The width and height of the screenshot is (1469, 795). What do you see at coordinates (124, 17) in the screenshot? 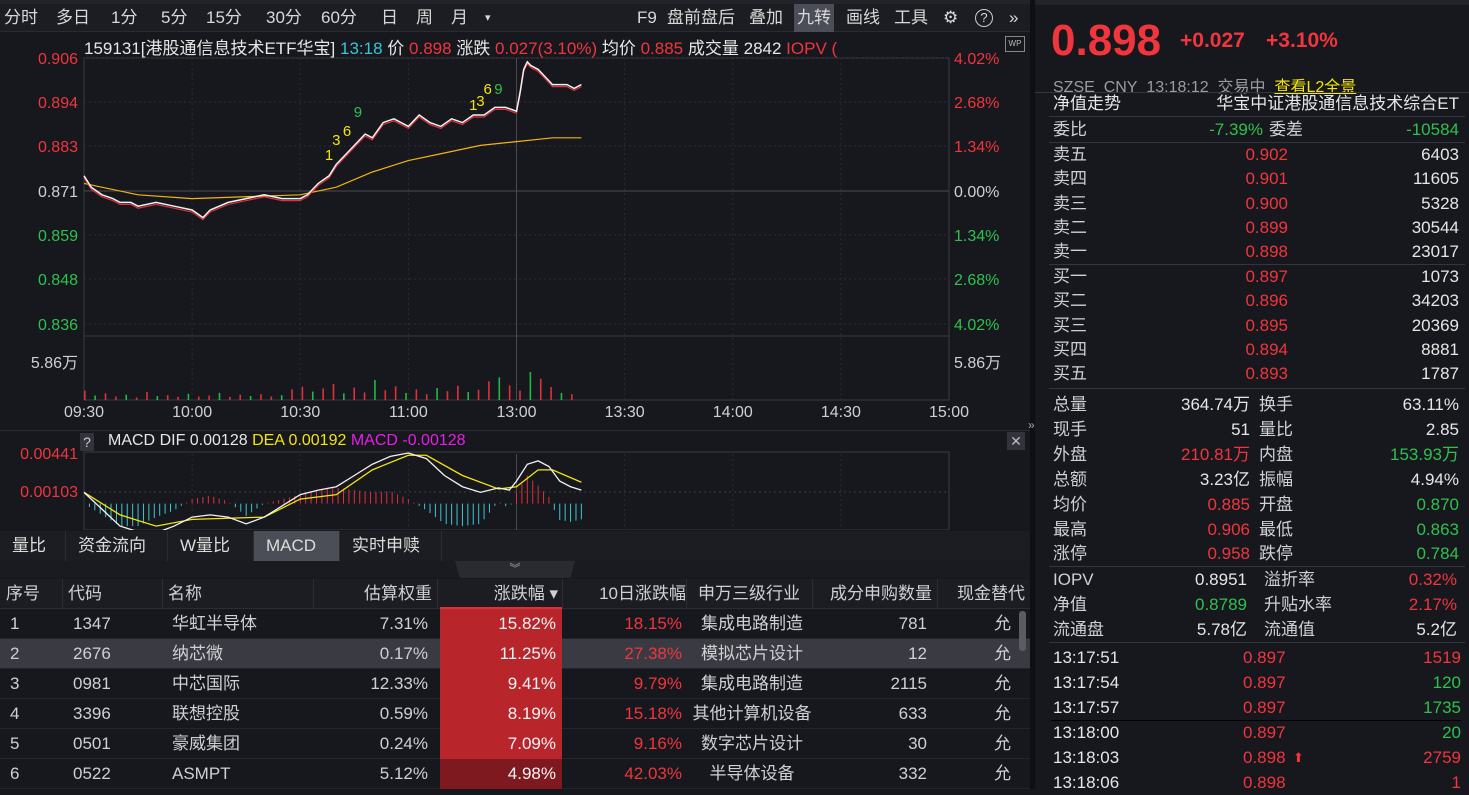
I see `period-tab-2: 1分` at bounding box center [124, 17].